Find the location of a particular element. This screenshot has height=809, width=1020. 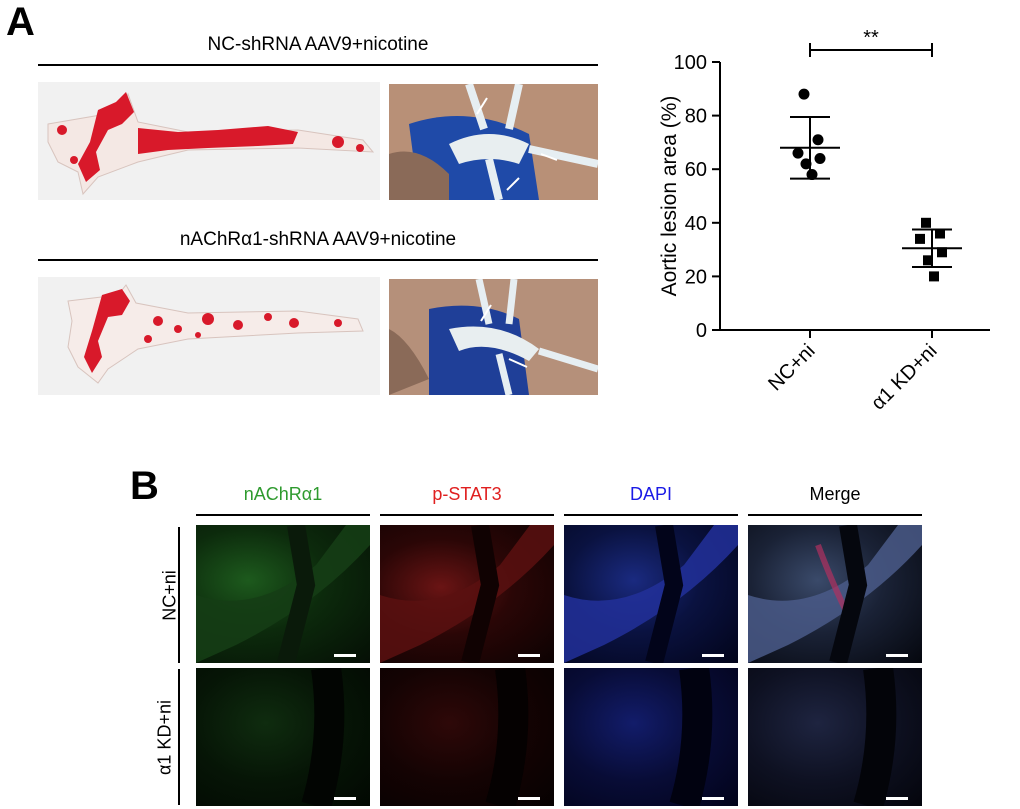

row-bar-nc is located at coordinates (179, 595).